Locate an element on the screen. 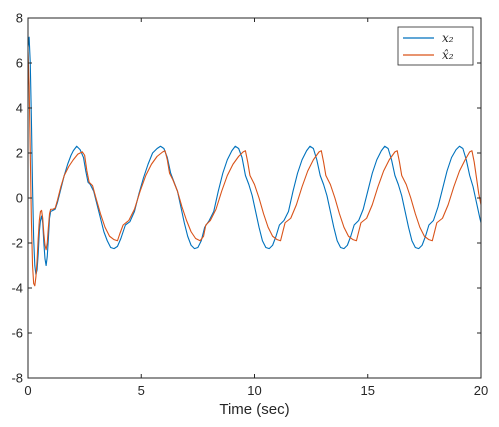 Image resolution: width=499 pixels, height=427 pixels. y-tick-label: -4 is located at coordinates (17, 288).